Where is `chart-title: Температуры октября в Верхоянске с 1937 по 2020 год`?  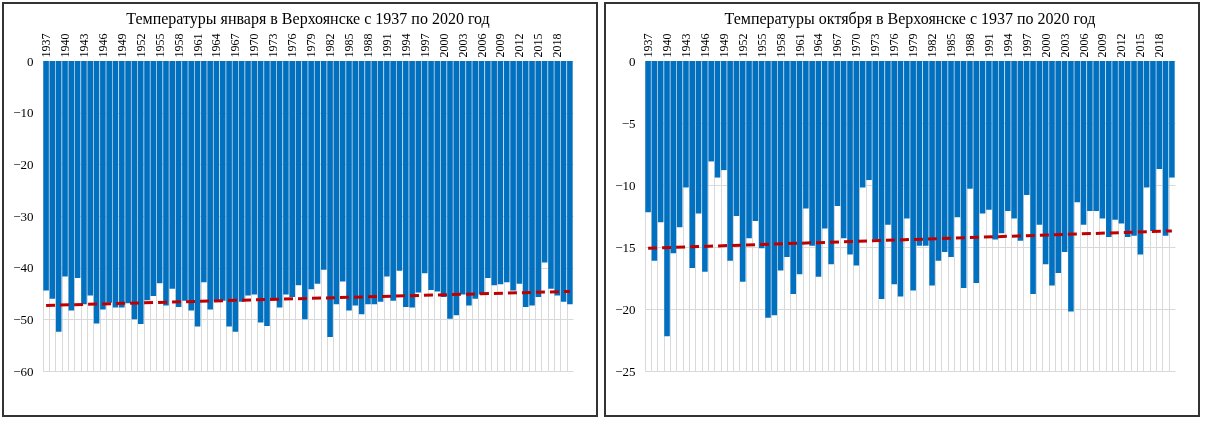 chart-title: Температуры октября в Верхоянске с 1937 по 2020 год is located at coordinates (910, 19).